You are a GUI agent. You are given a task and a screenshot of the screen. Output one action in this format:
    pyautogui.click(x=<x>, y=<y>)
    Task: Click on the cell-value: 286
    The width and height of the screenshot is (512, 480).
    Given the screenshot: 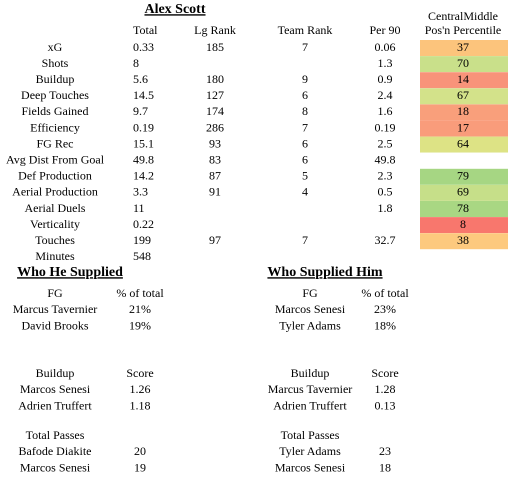 What is the action you would take?
    pyautogui.click(x=215, y=127)
    